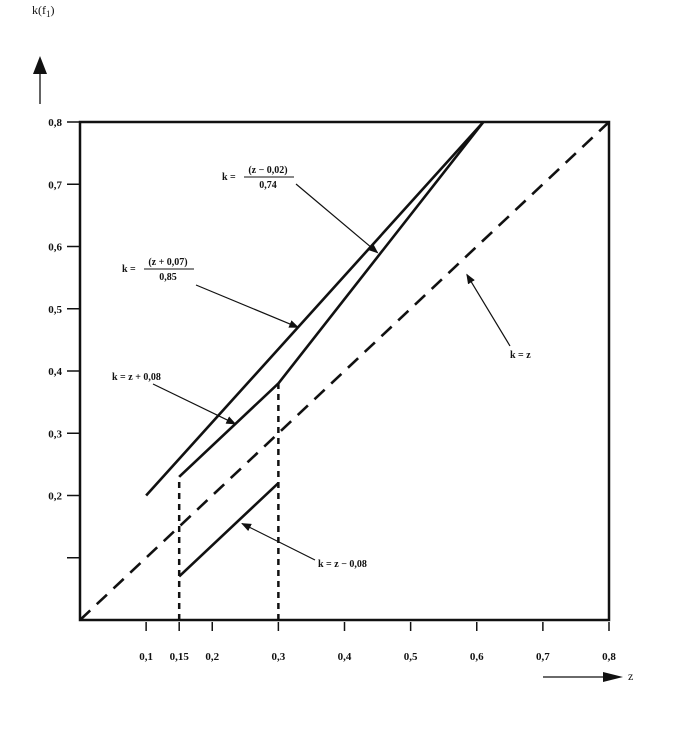  I want to click on x-tick-label: 0,2, so click(212, 657).